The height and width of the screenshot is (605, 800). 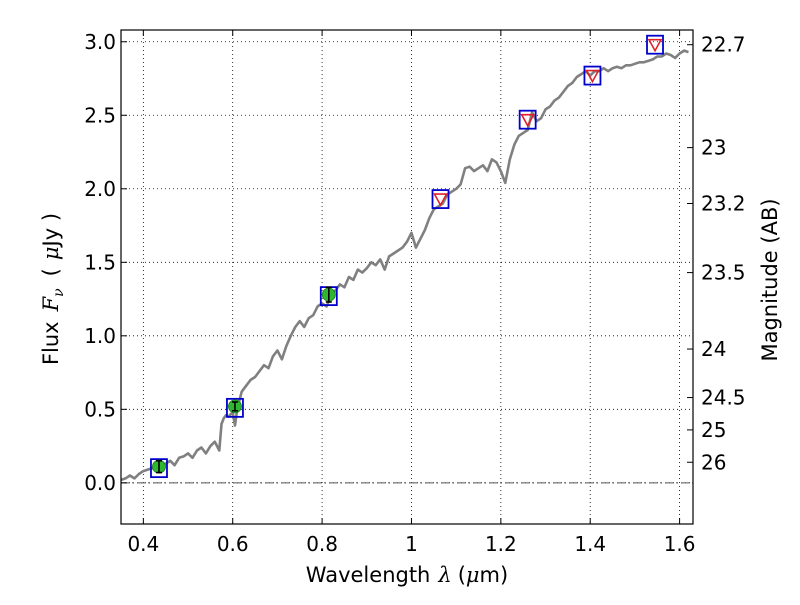 I want to click on series-filled-circle-errorbar, so click(x=244, y=380).